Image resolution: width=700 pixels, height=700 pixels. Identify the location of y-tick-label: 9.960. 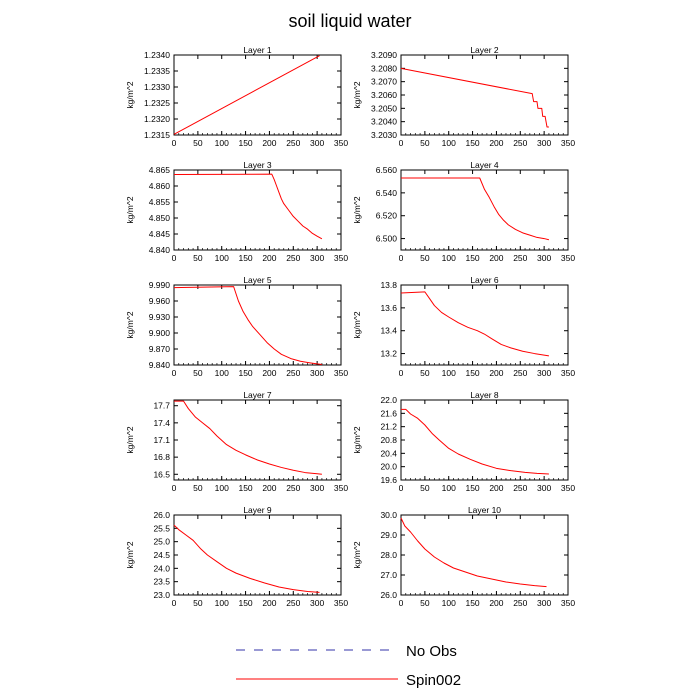
(160, 301).